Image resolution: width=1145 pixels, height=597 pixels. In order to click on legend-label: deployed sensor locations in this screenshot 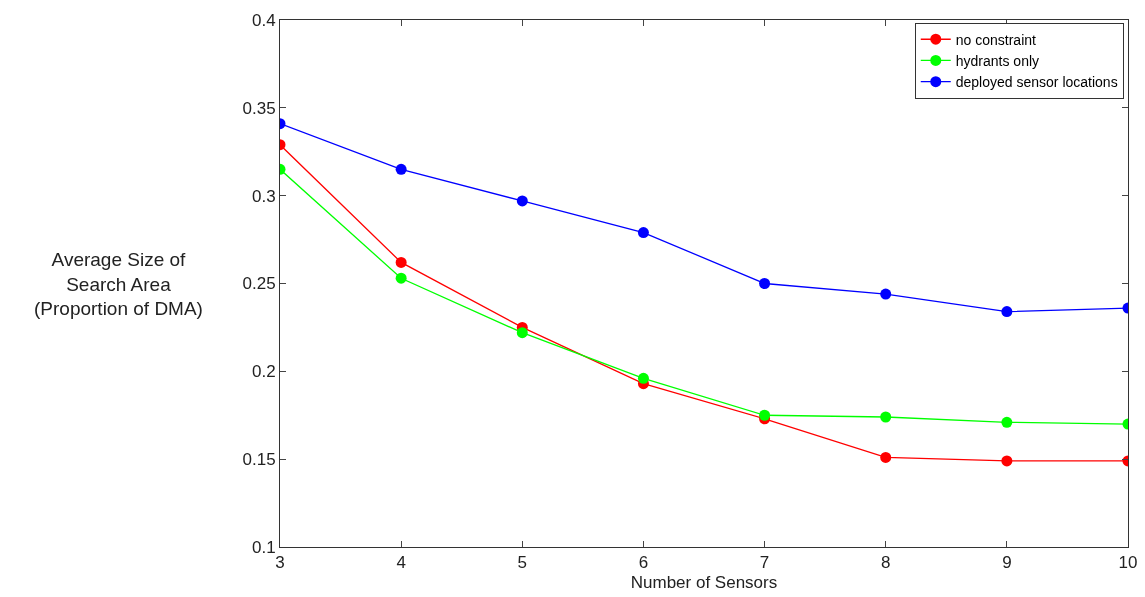, I will do `click(1036, 82)`.